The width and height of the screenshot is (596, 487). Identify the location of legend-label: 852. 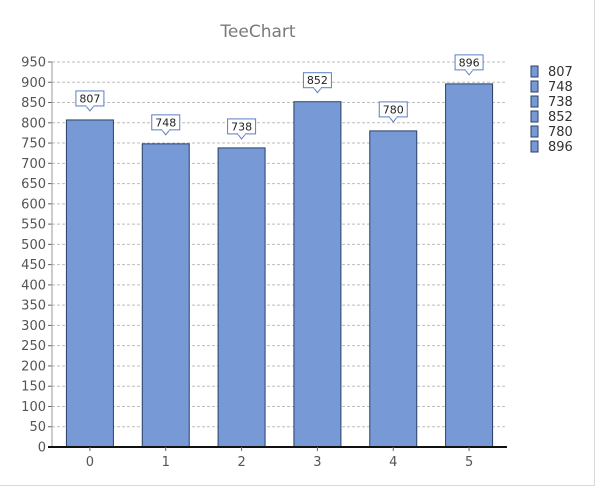
(560, 117).